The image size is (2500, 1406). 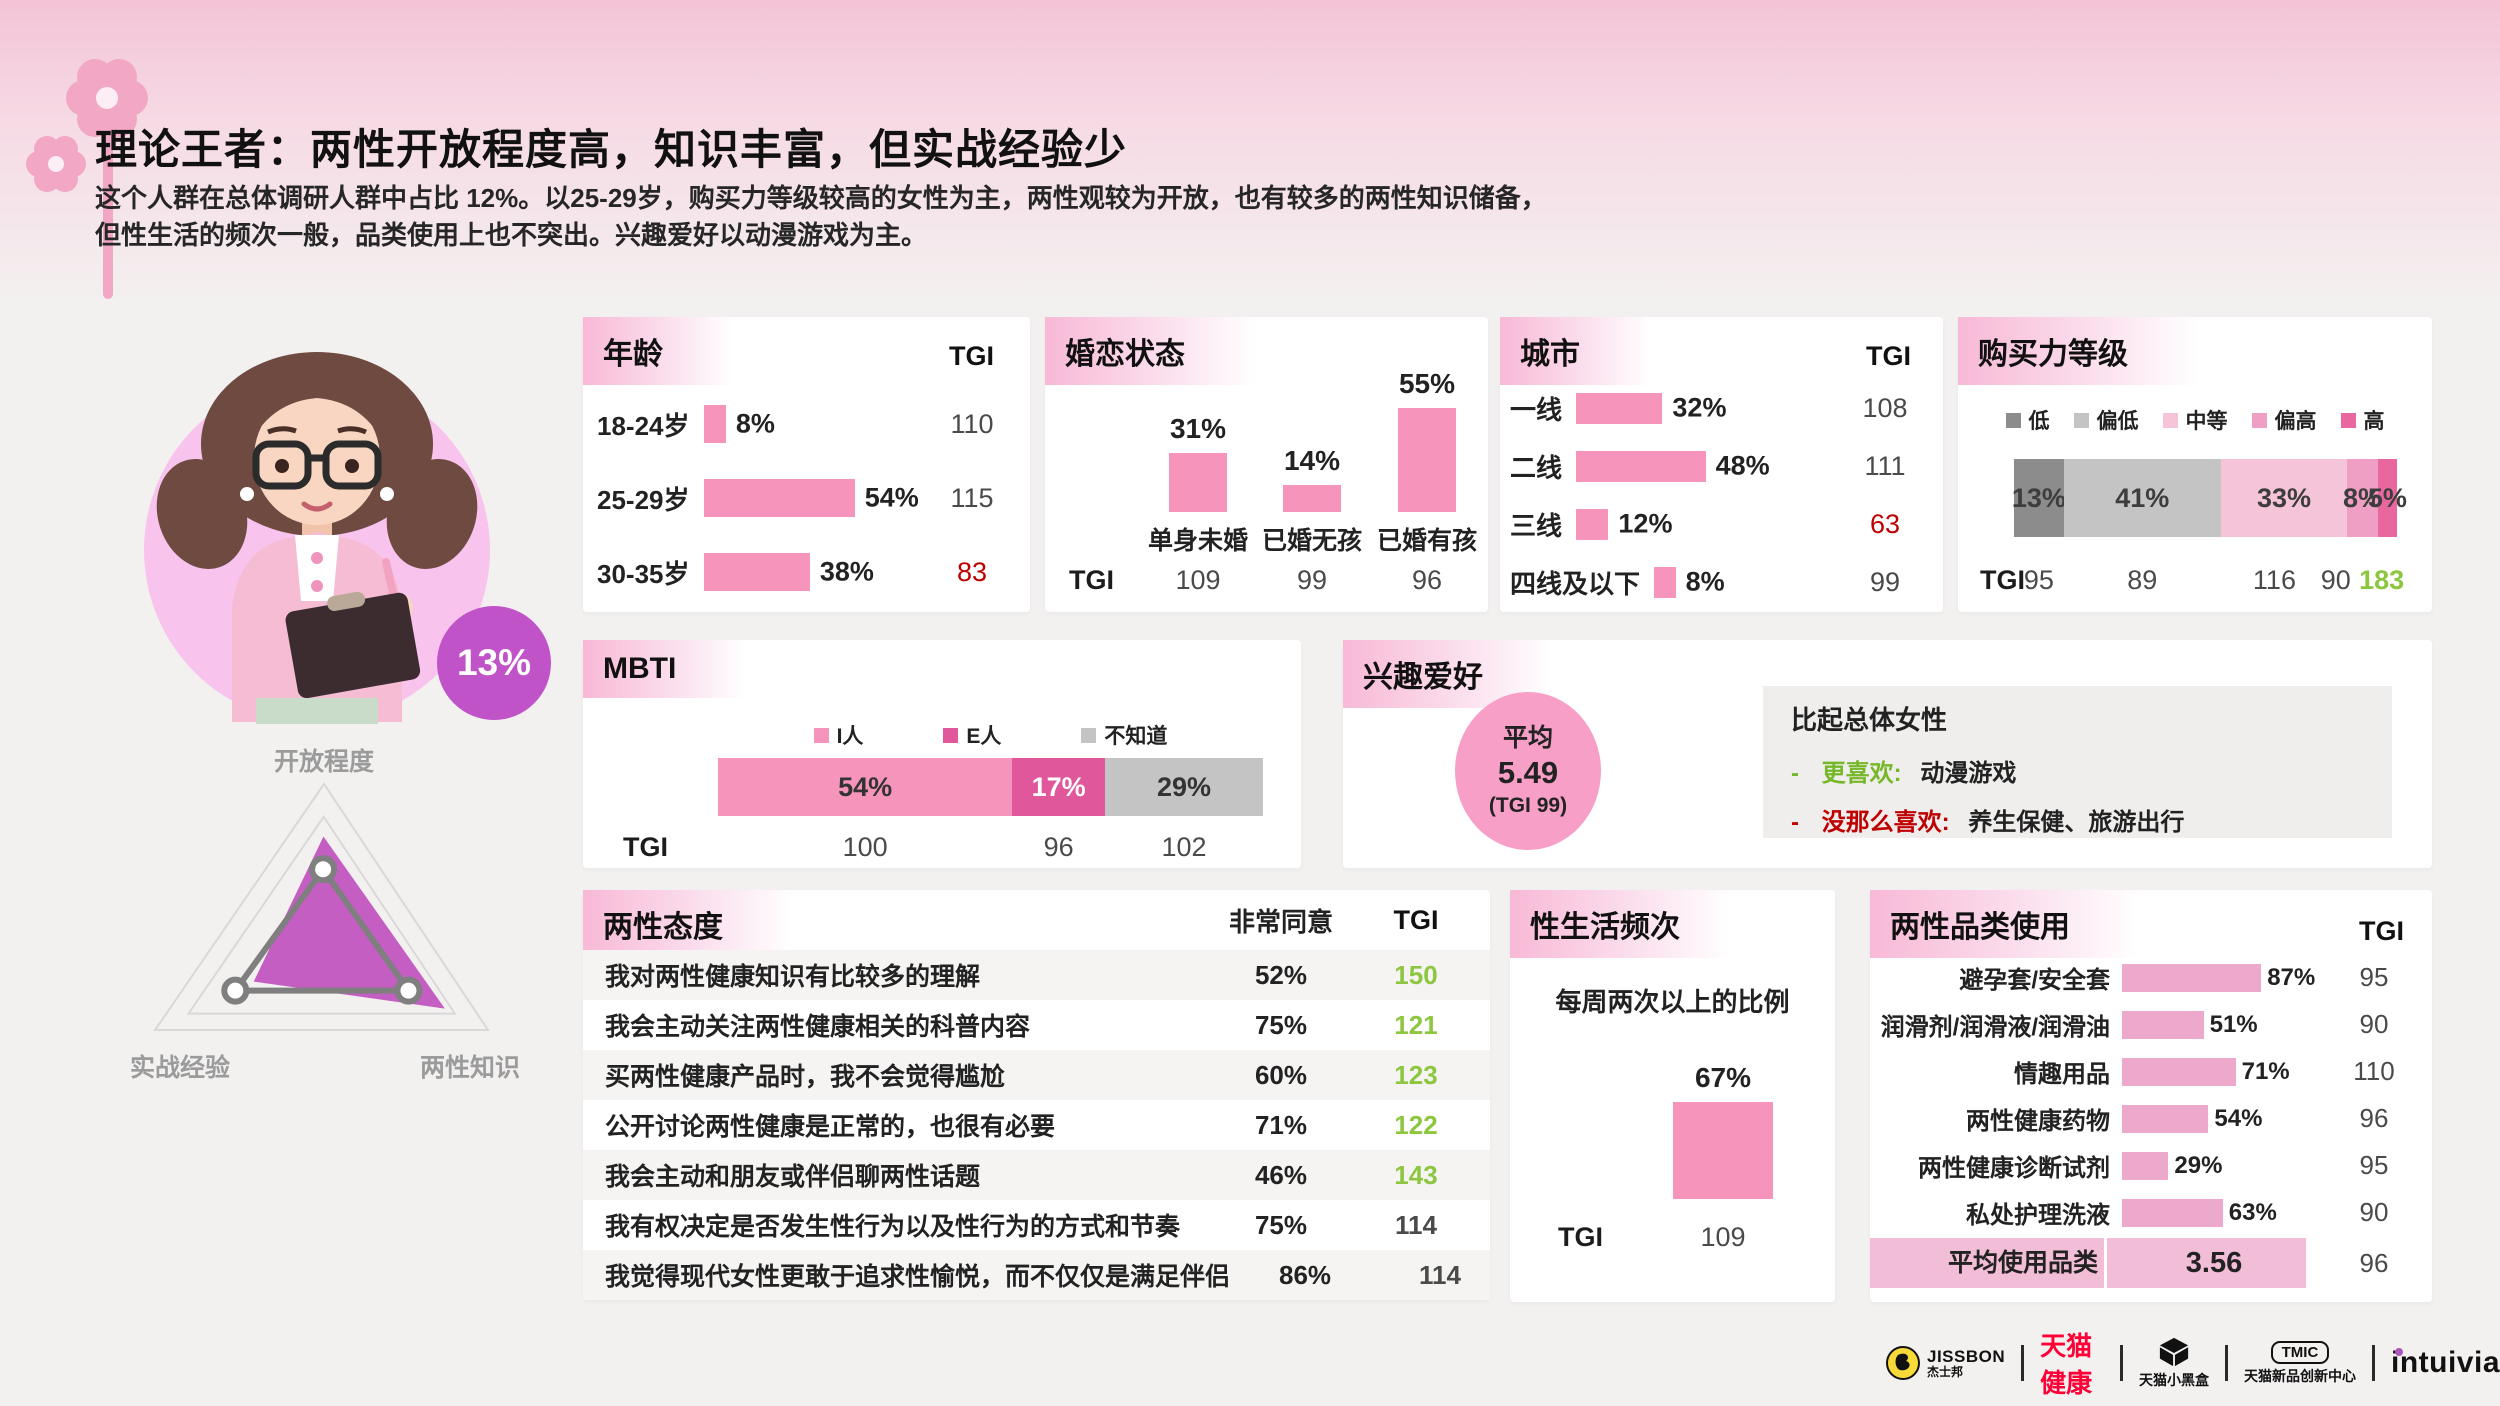 I want to click on marital-category-label: 已婚有孩, so click(x=1427, y=541).